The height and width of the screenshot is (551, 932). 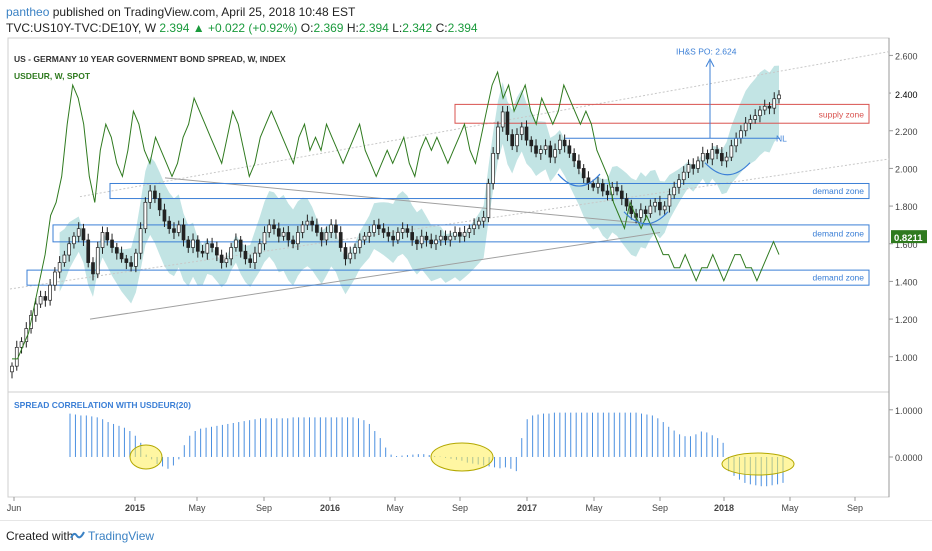 I want to click on close-label: C:, so click(x=441, y=28).